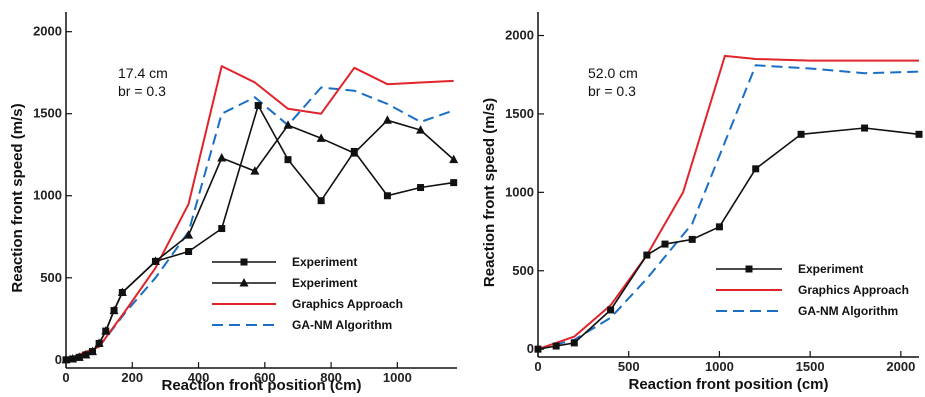 The width and height of the screenshot is (925, 397). Describe the element at coordinates (629, 366) in the screenshot. I see `x-tick-label: 500` at that location.